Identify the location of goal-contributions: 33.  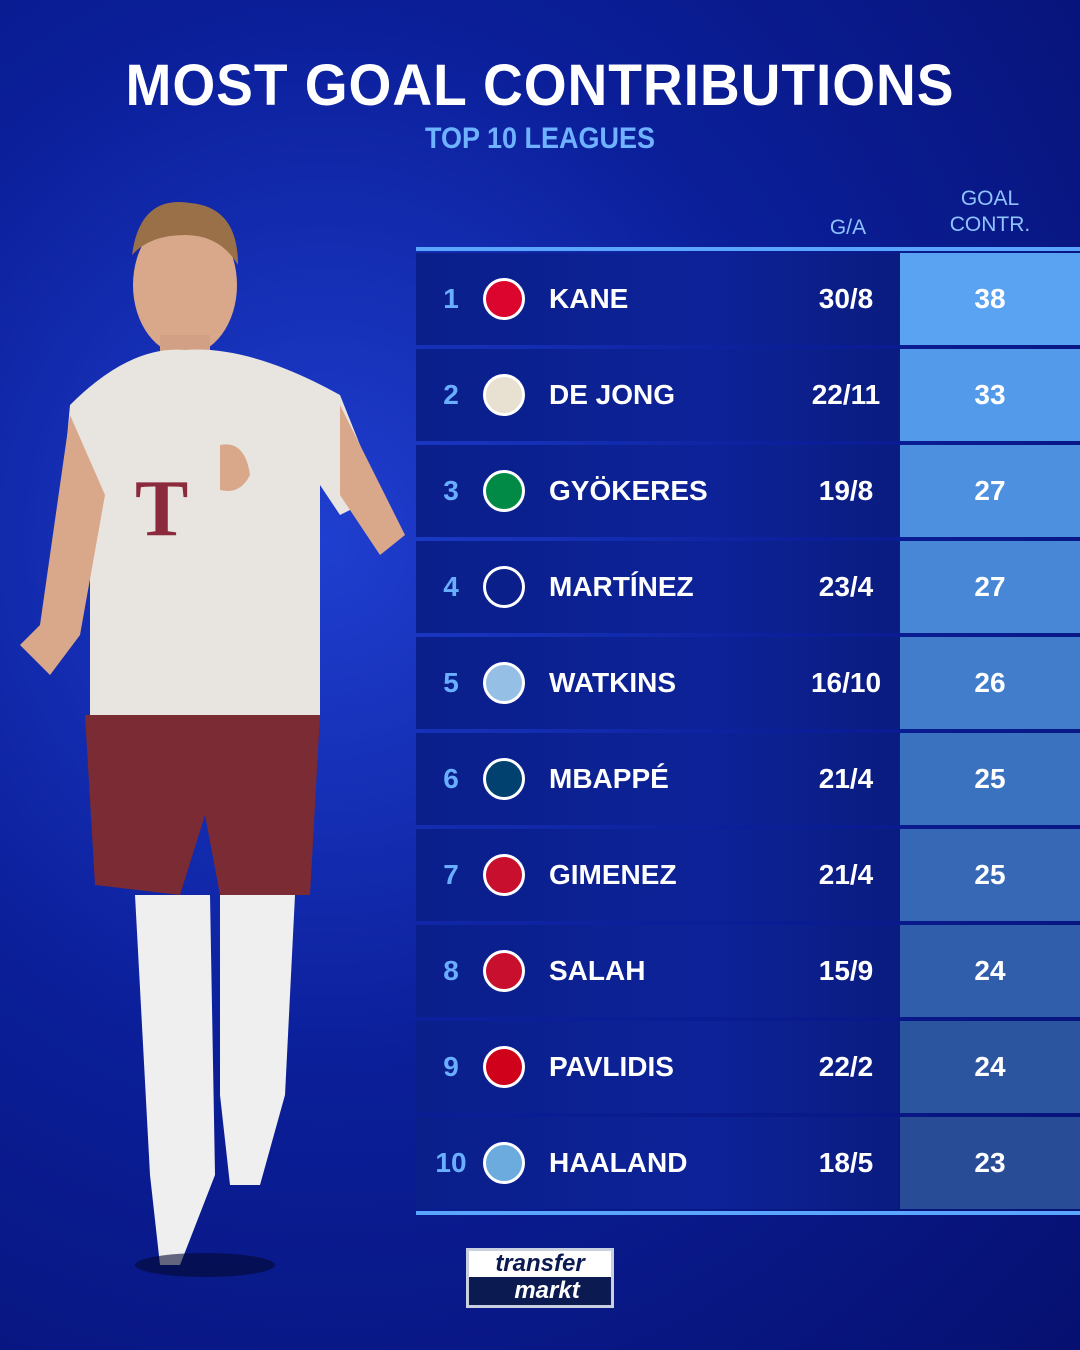
(990, 395).